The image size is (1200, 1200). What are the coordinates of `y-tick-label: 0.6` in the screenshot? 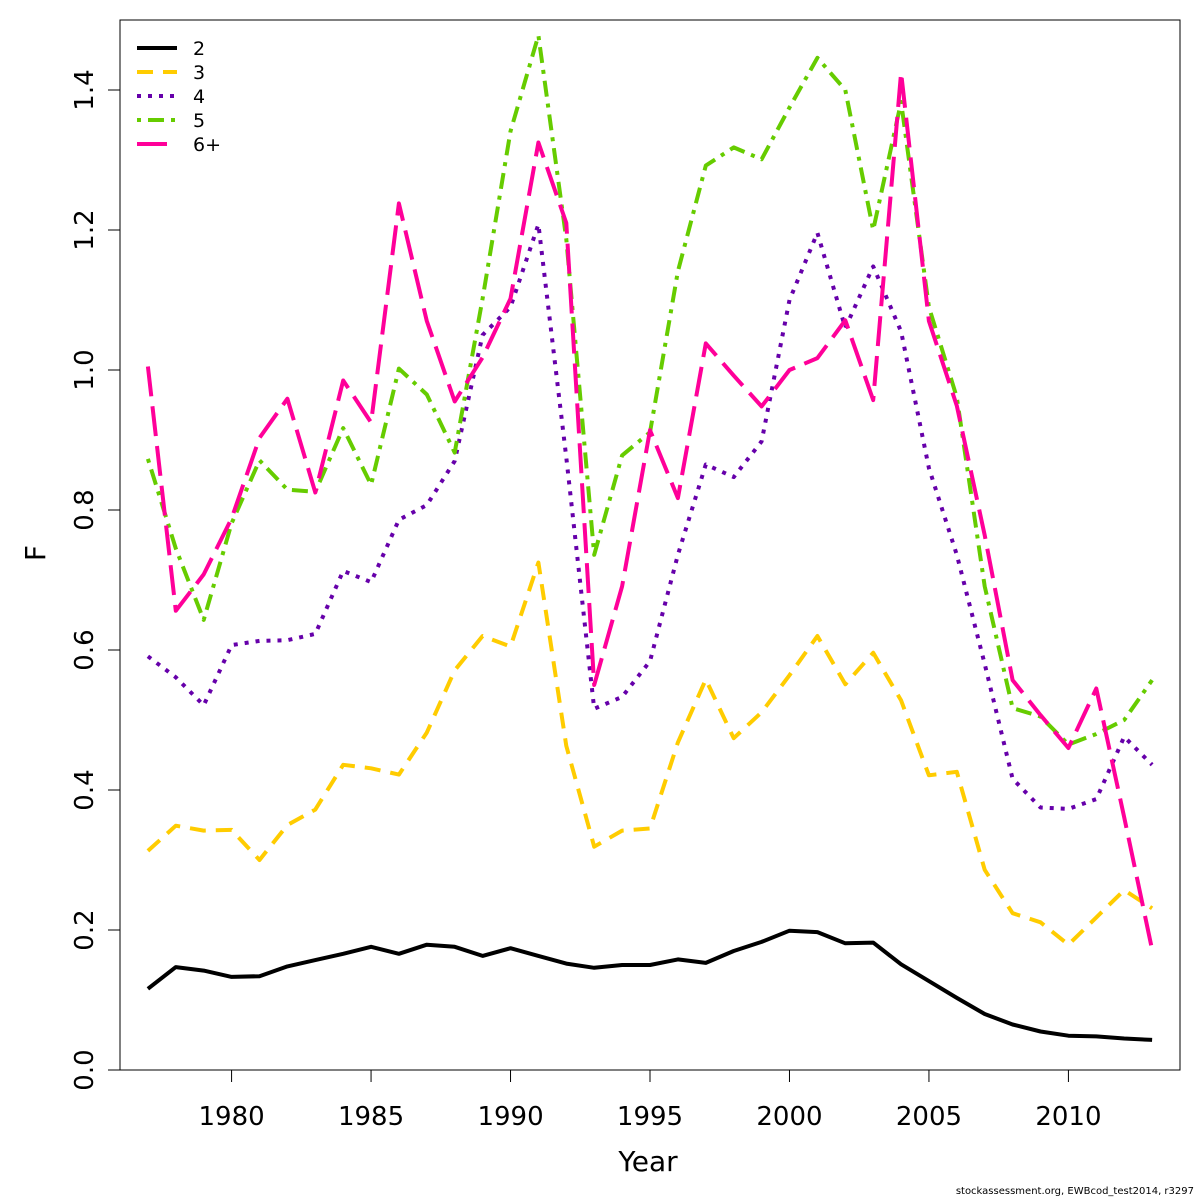 It's located at (85, 649).